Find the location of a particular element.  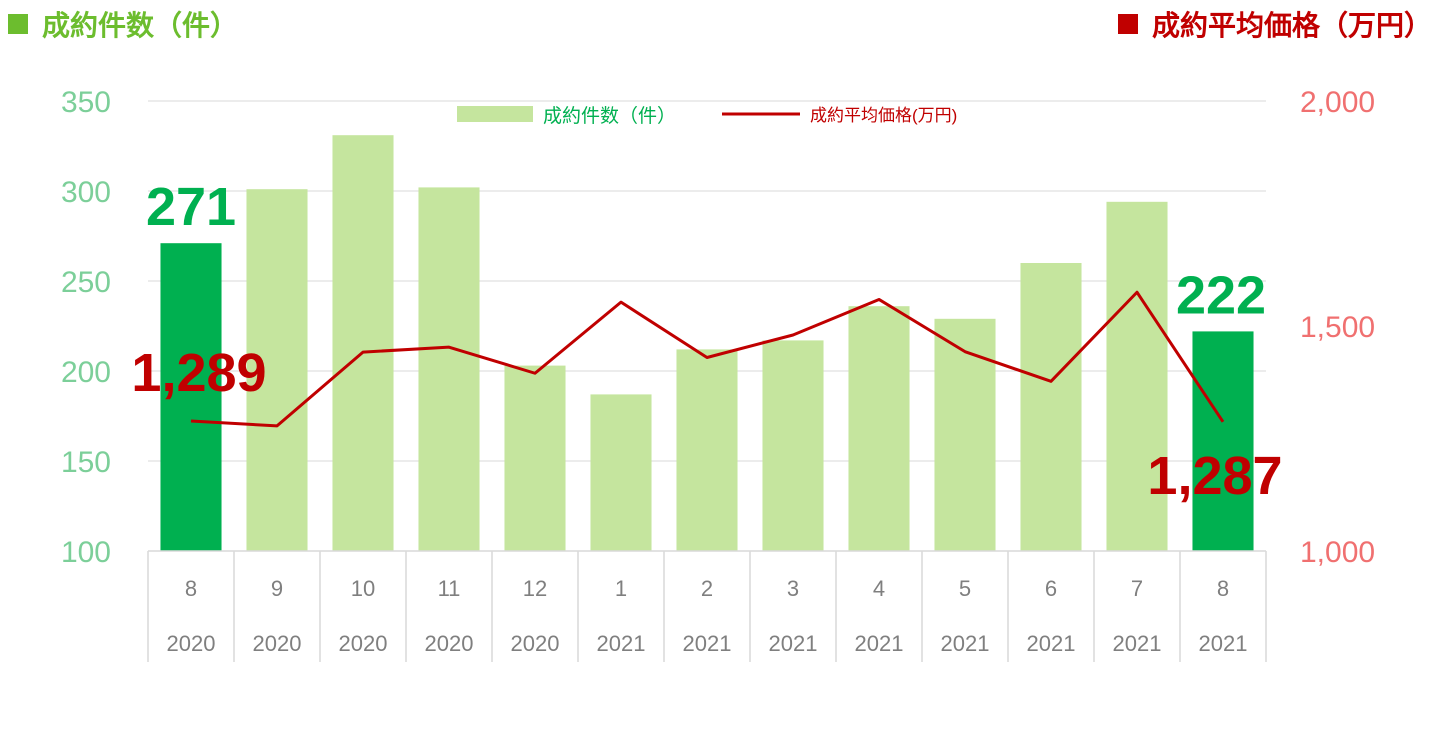

month-label: 5 is located at coordinates (965, 588).